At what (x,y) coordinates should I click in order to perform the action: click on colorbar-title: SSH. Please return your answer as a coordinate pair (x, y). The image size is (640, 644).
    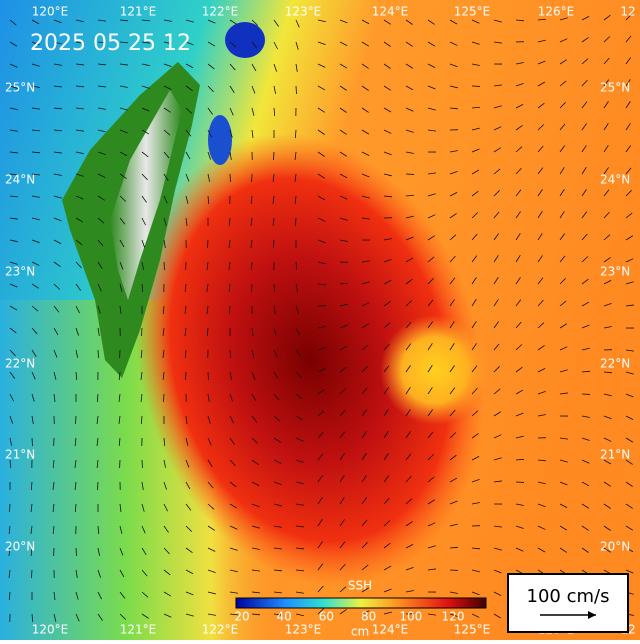
    Looking at the image, I should click on (360, 586).